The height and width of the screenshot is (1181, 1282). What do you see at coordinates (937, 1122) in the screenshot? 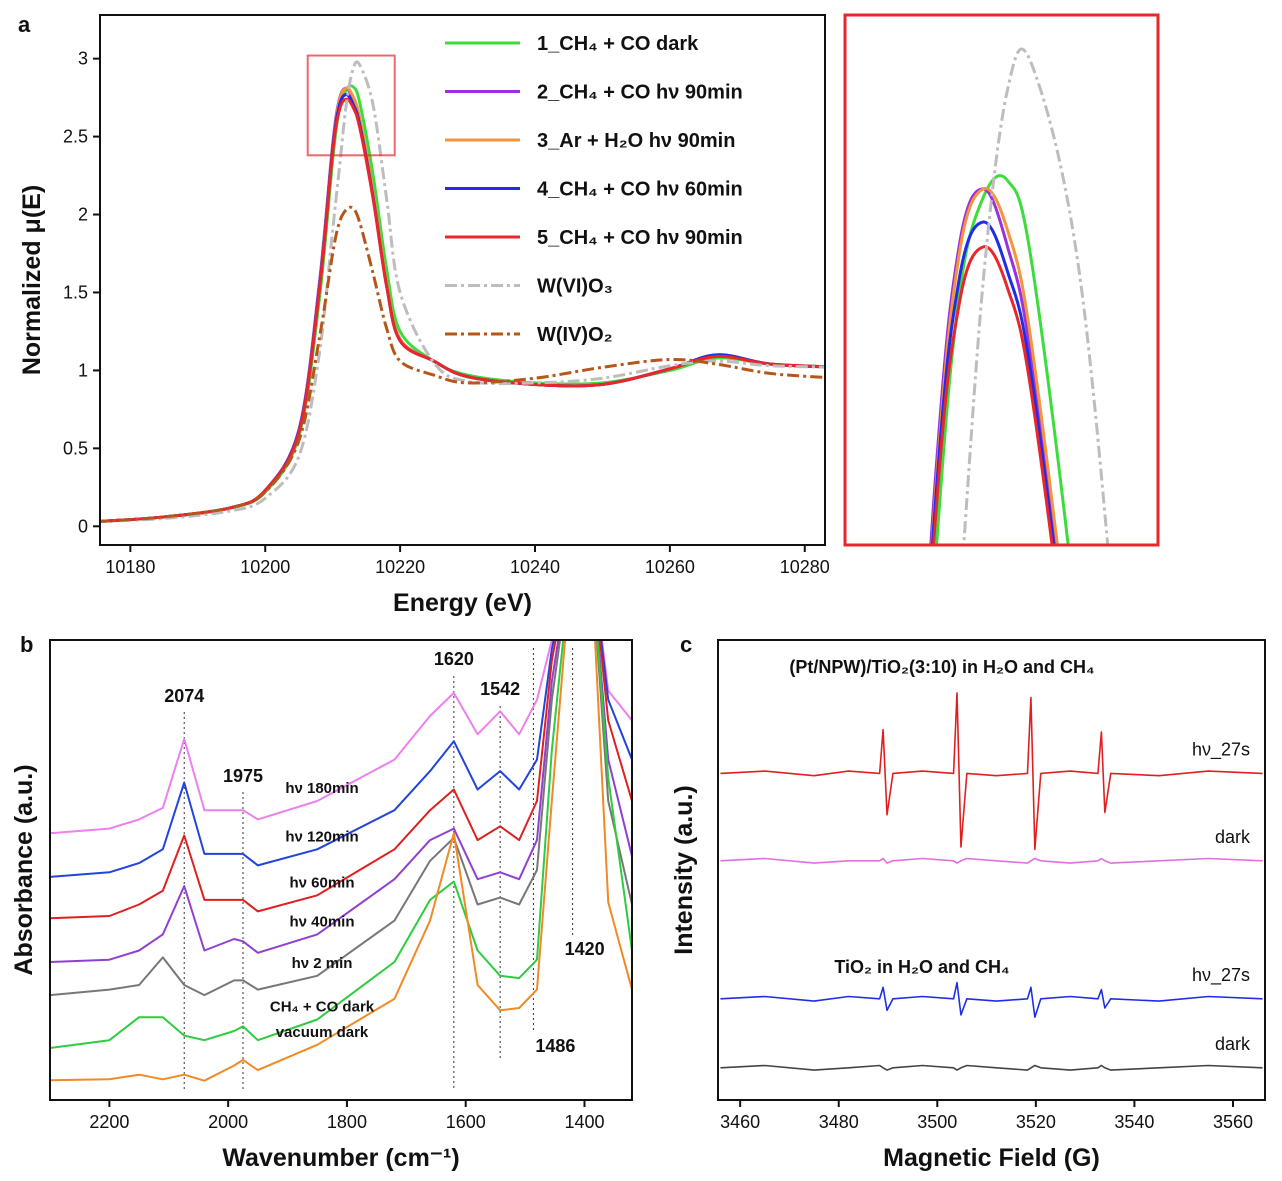
I see `x-tick-label: 3500` at bounding box center [937, 1122].